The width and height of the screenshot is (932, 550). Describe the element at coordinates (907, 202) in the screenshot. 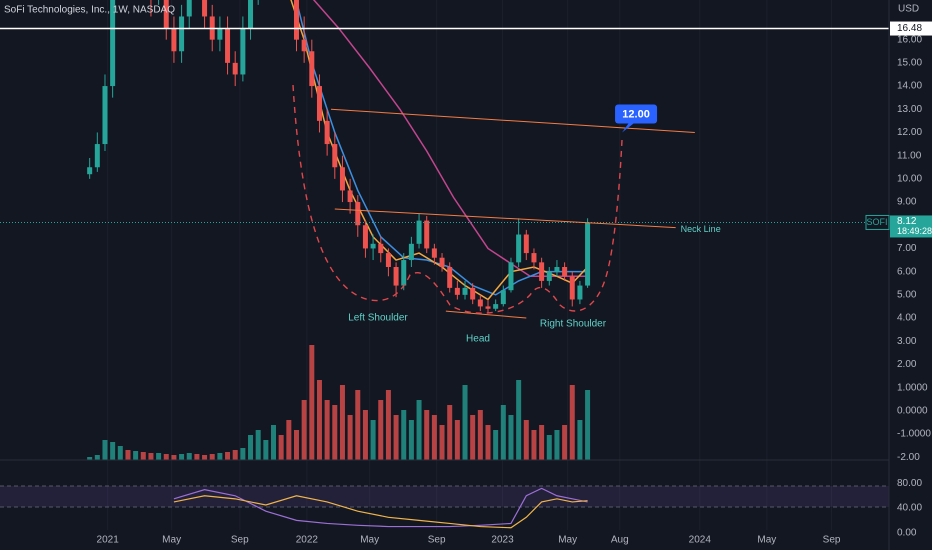

I see `y-tick-label: 9.00` at that location.